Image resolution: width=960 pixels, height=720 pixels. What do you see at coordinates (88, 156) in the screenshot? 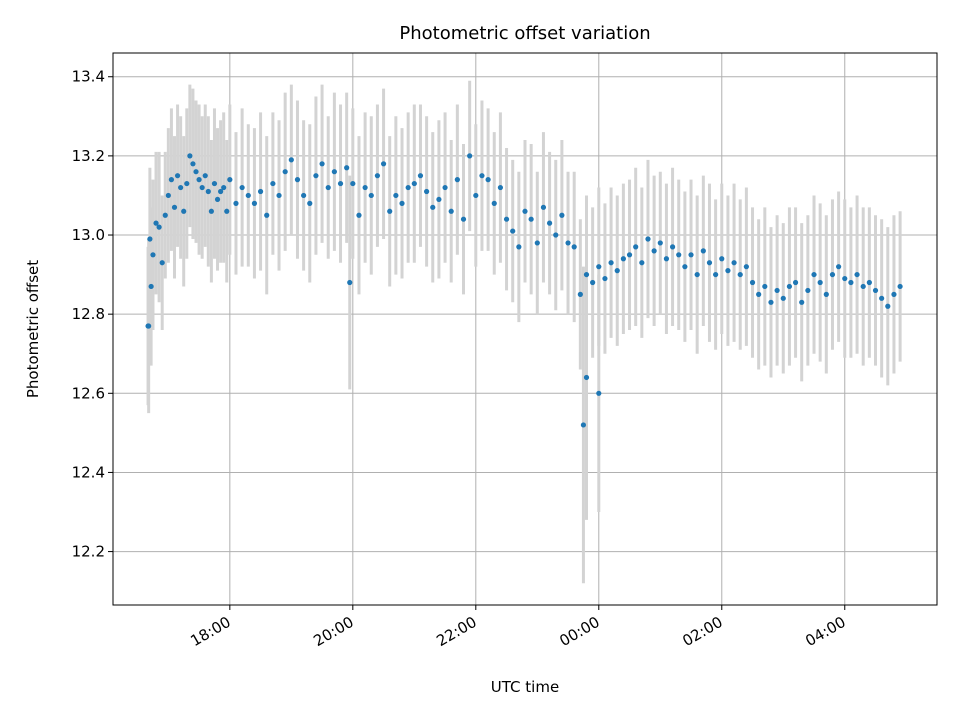
I see `y-tick-label: 13.2` at bounding box center [88, 156].